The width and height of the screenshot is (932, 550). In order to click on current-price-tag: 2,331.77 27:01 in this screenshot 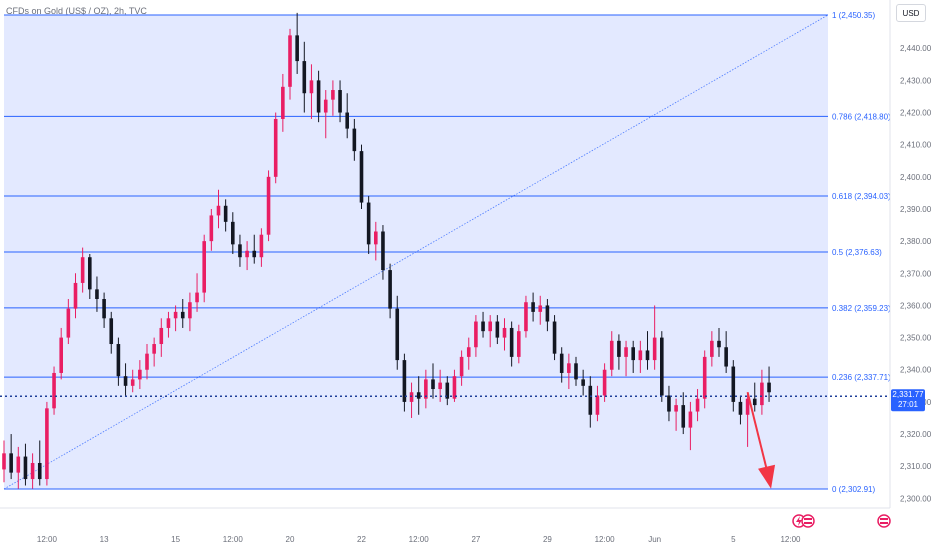, I will do `click(908, 400)`.